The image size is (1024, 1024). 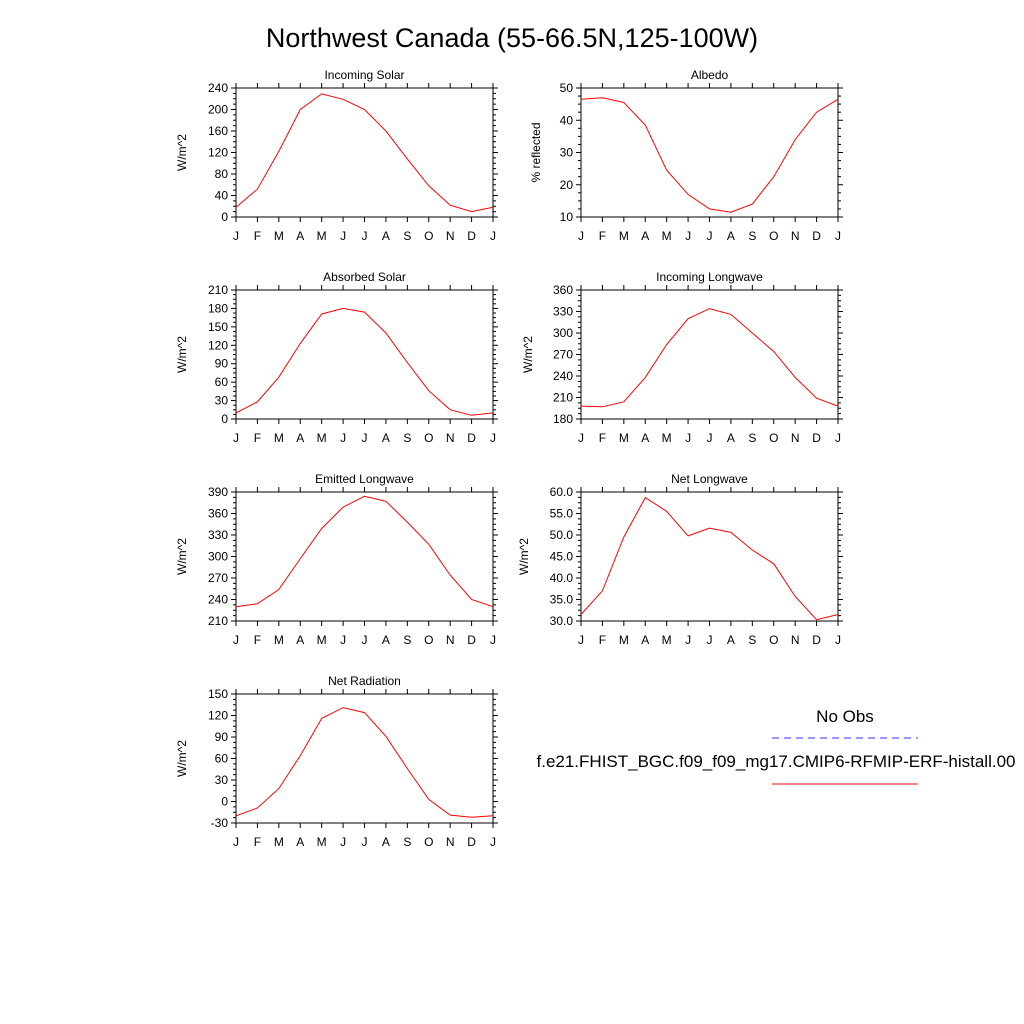 What do you see at coordinates (563, 312) in the screenshot?
I see `incoming-longwave-ytick-label: 330` at bounding box center [563, 312].